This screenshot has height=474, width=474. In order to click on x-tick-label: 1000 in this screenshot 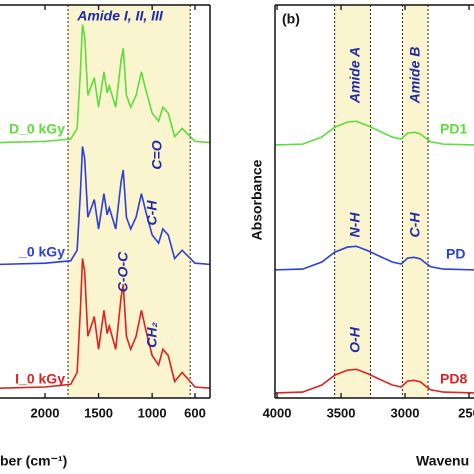, I will do `click(152, 412)`.